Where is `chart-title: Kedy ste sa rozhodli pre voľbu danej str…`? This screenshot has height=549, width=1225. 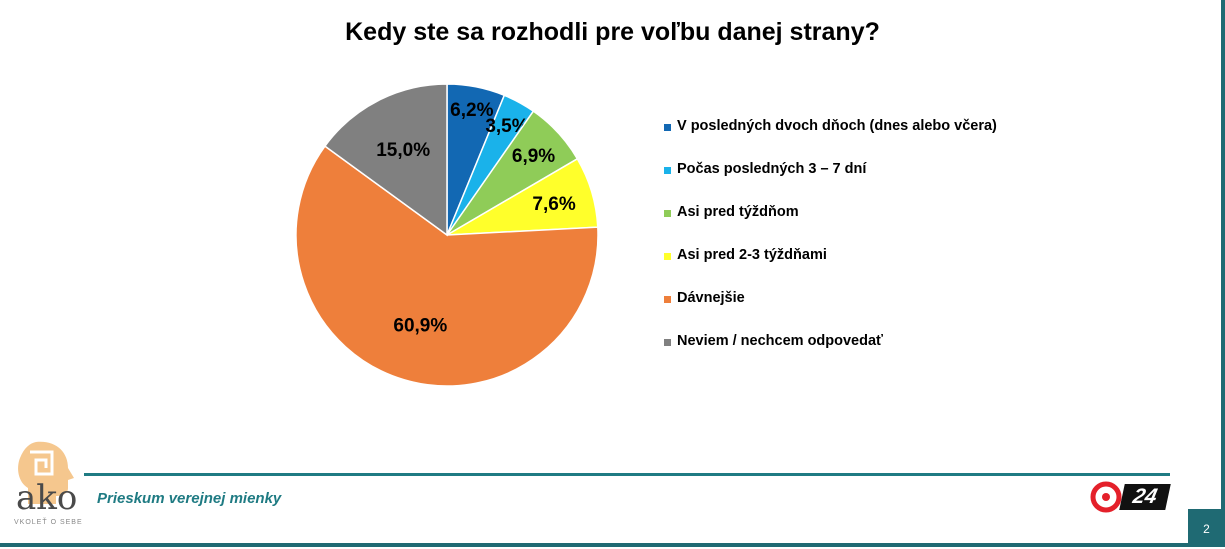
chart-title: Kedy ste sa rozhodli pre voľbu danej str… is located at coordinates (612, 32).